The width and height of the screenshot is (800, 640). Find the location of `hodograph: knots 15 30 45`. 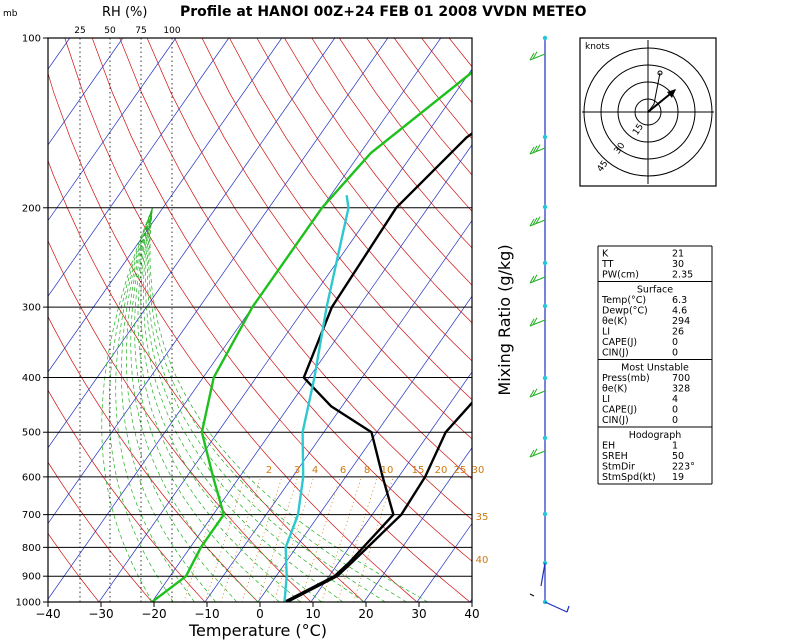

hodograph: knots 15 30 45 is located at coordinates (648, 112).